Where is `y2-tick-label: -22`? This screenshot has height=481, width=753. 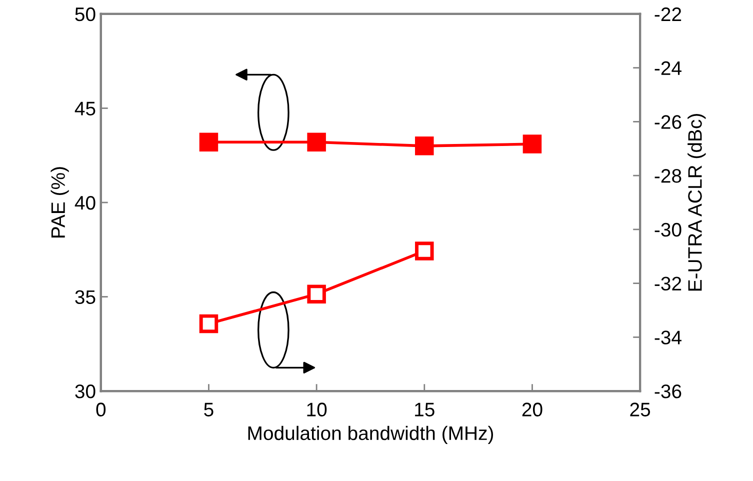 y2-tick-label: -22 is located at coordinates (668, 14).